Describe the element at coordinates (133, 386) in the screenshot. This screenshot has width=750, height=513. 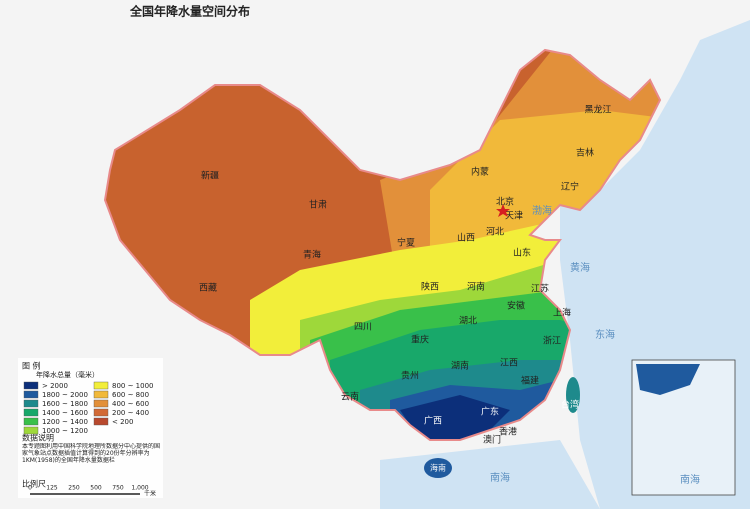
I see `legend-label: 800 ~ 1000` at that location.